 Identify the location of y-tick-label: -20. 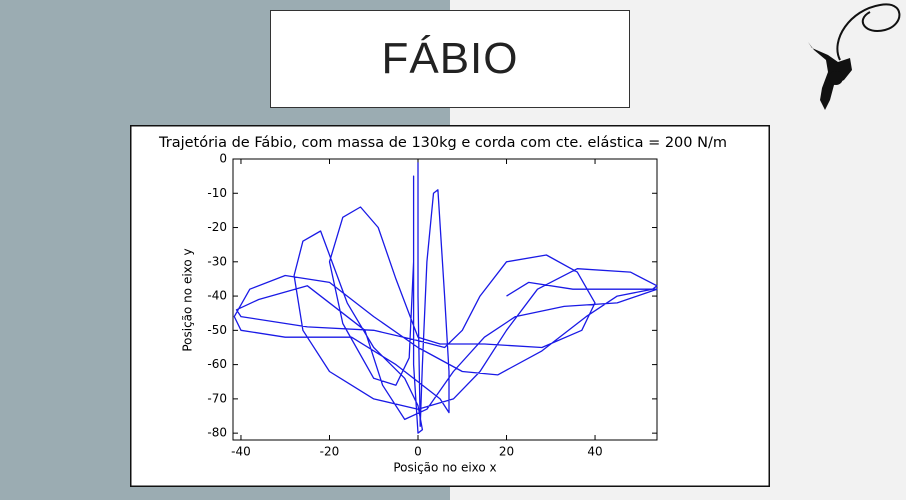
(217, 227).